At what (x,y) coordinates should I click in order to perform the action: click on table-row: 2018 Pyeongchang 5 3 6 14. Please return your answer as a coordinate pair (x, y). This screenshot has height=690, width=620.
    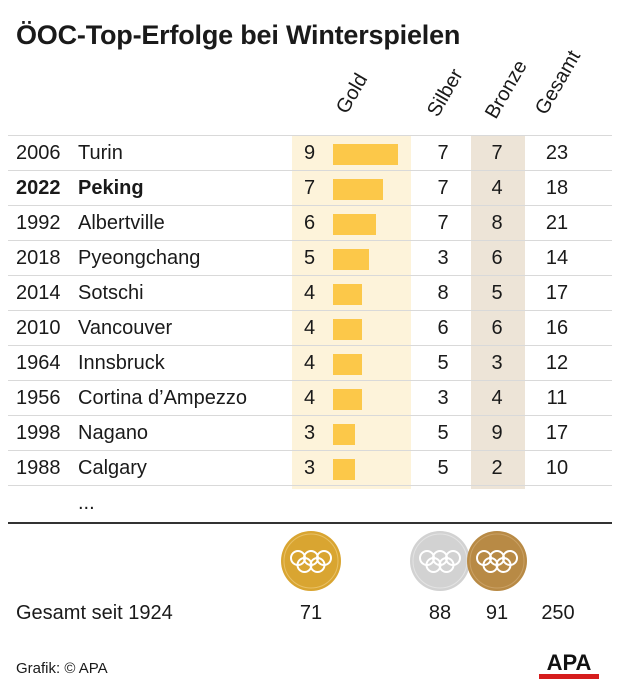
    Looking at the image, I should click on (310, 258).